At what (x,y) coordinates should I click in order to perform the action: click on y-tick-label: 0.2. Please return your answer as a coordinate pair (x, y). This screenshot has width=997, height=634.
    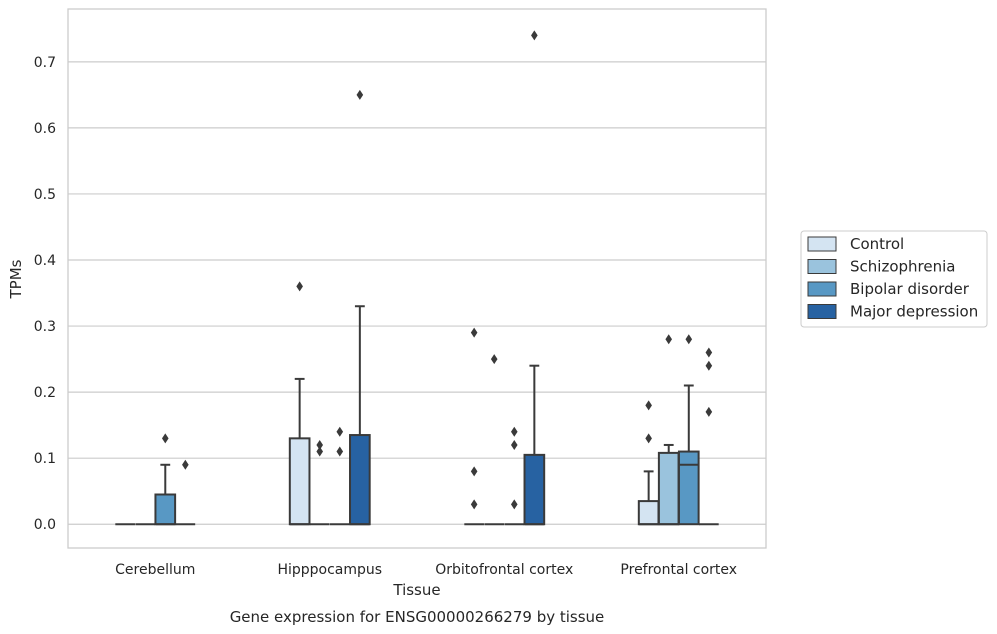
    Looking at the image, I should click on (45, 393).